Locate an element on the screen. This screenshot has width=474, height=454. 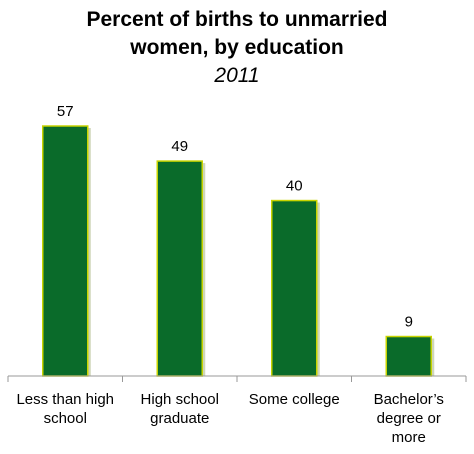
category-label-3: Bachelor’s degree or more is located at coordinates (409, 418).